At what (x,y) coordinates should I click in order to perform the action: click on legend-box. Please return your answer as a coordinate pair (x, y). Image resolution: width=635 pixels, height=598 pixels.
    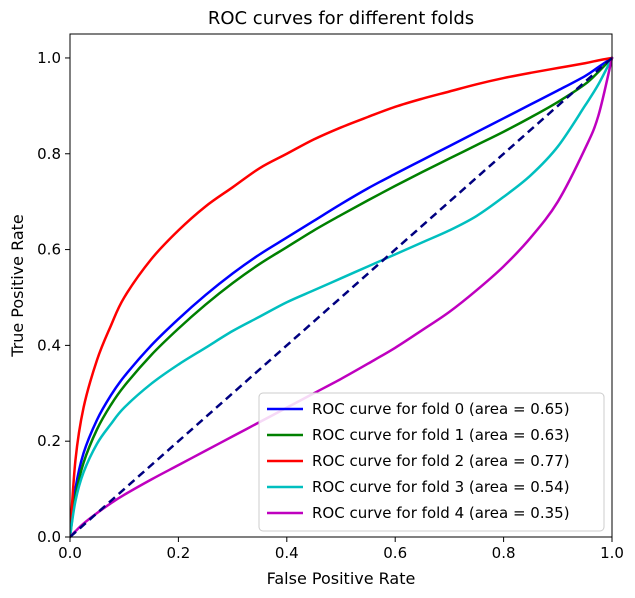
    Looking at the image, I should click on (431, 462).